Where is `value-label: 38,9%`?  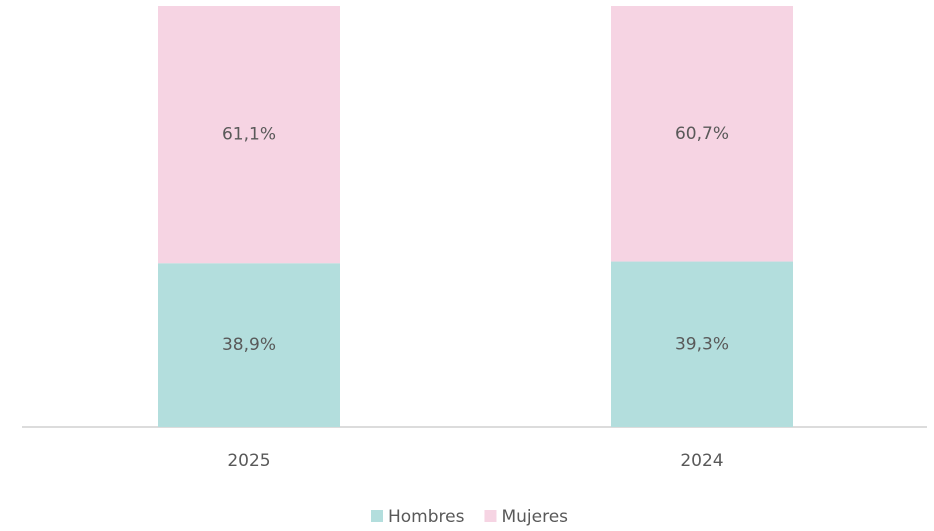 value-label: 38,9% is located at coordinates (249, 345).